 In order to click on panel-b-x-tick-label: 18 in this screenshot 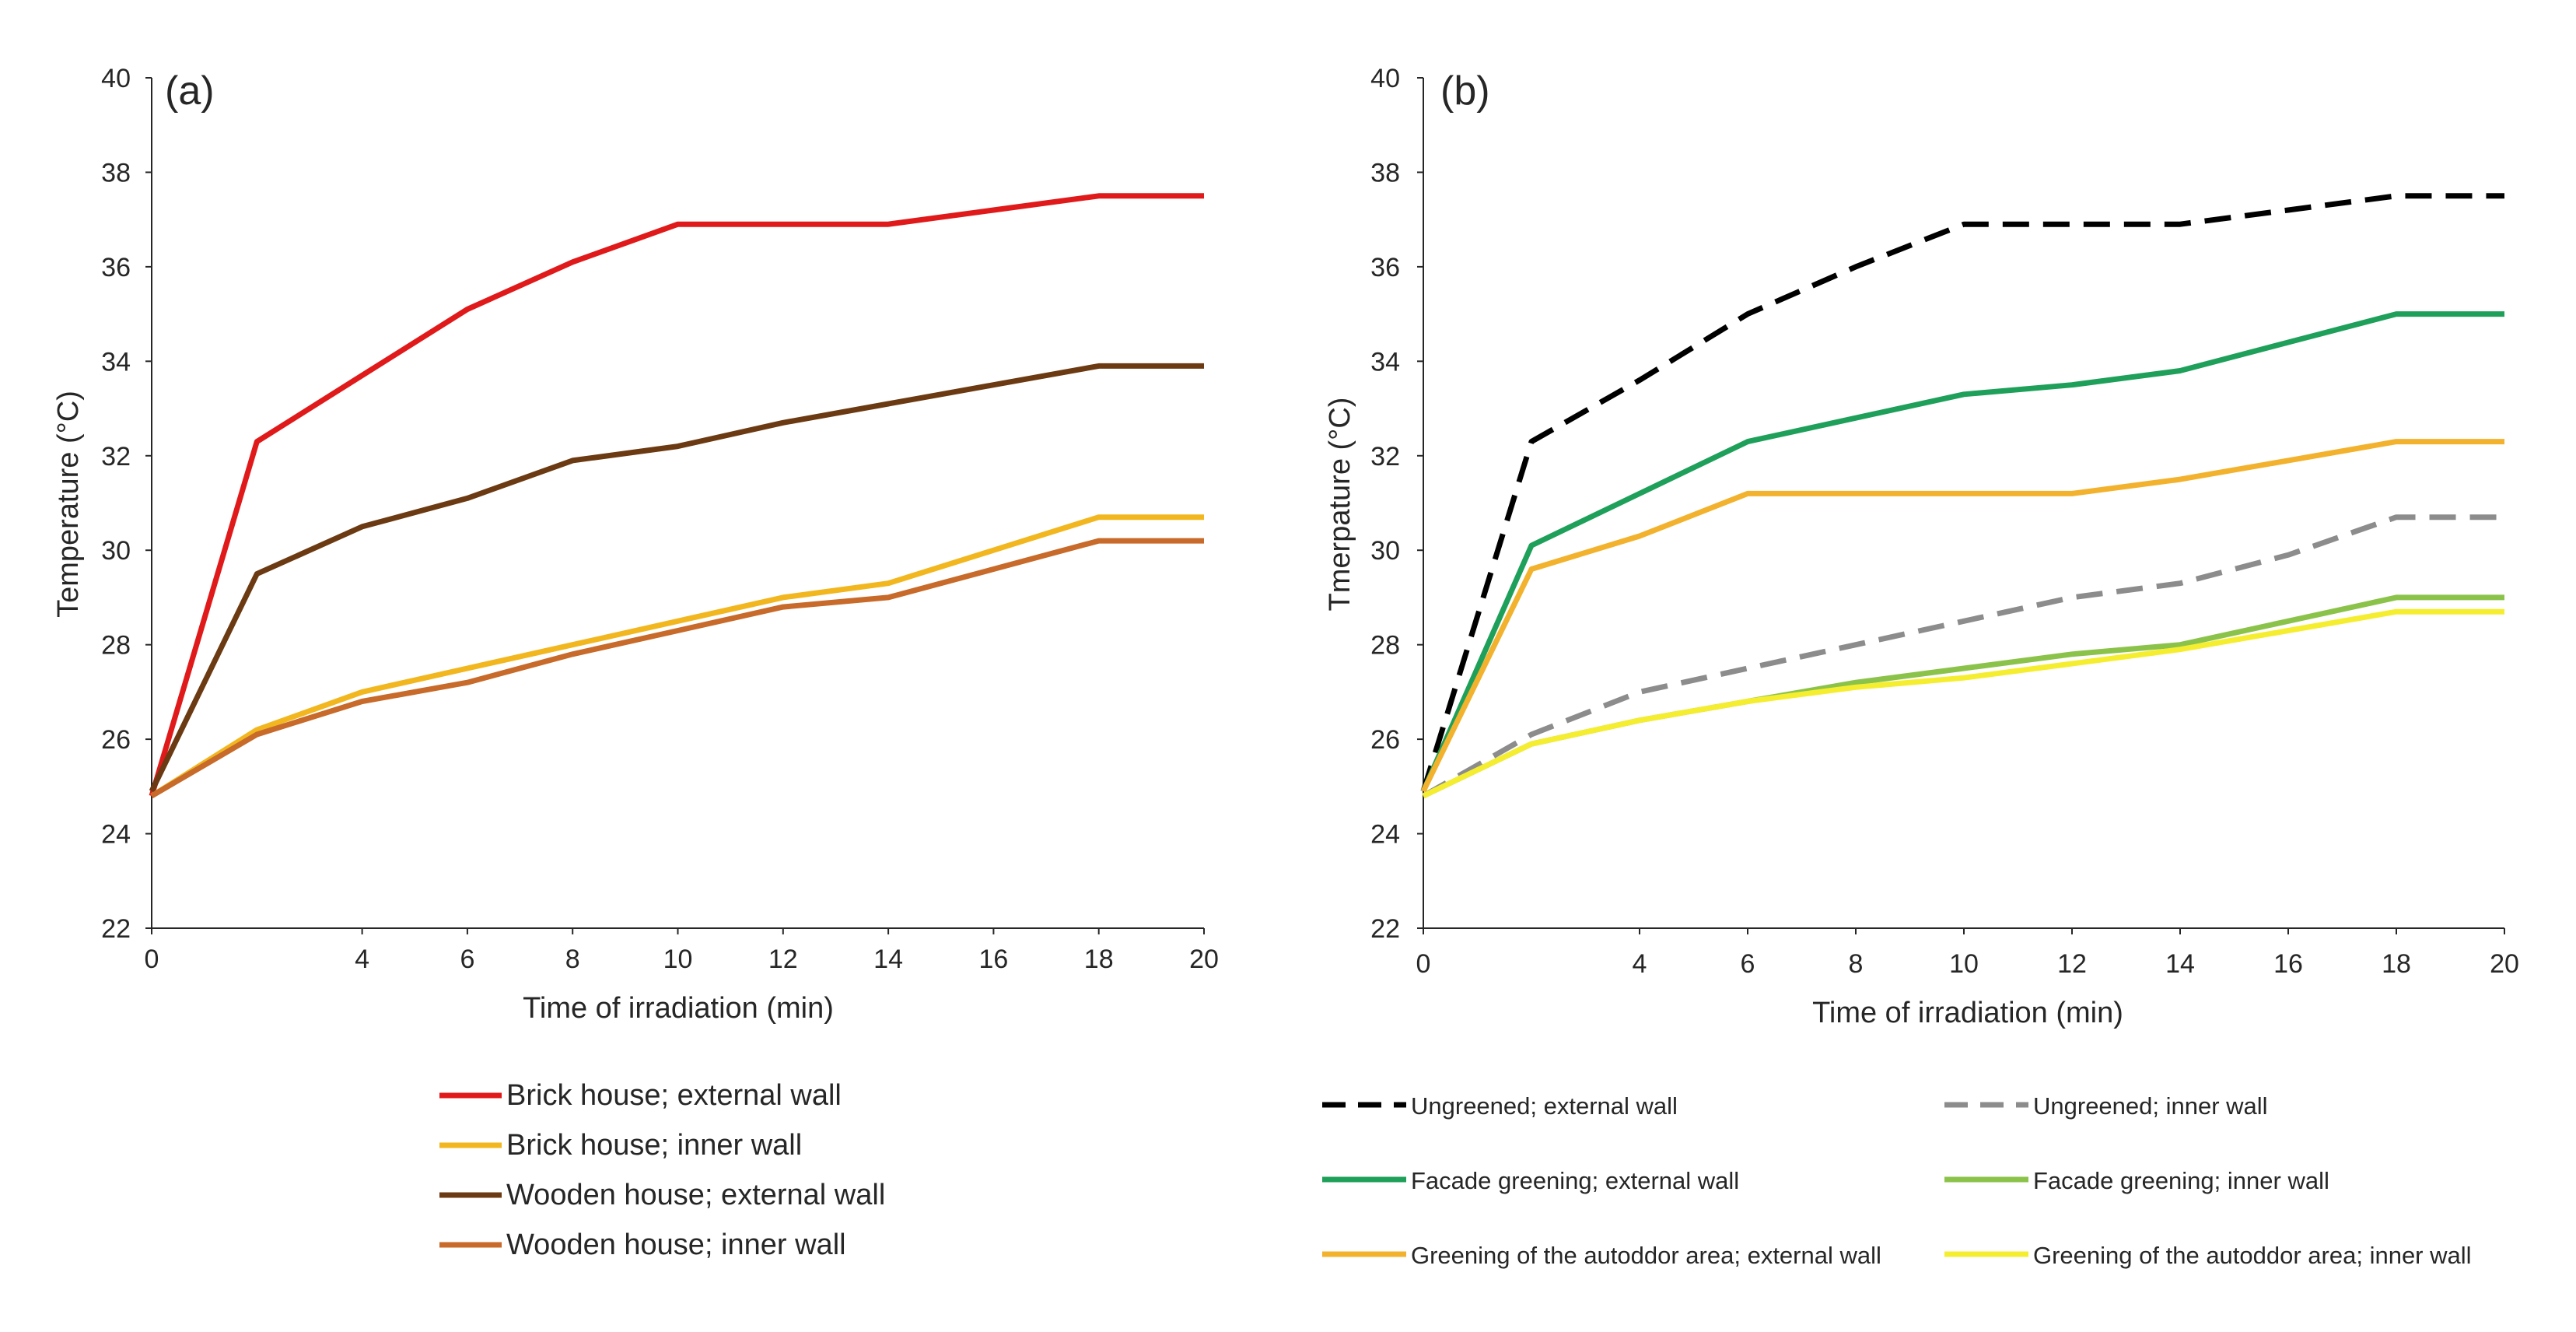, I will do `click(2396, 964)`.